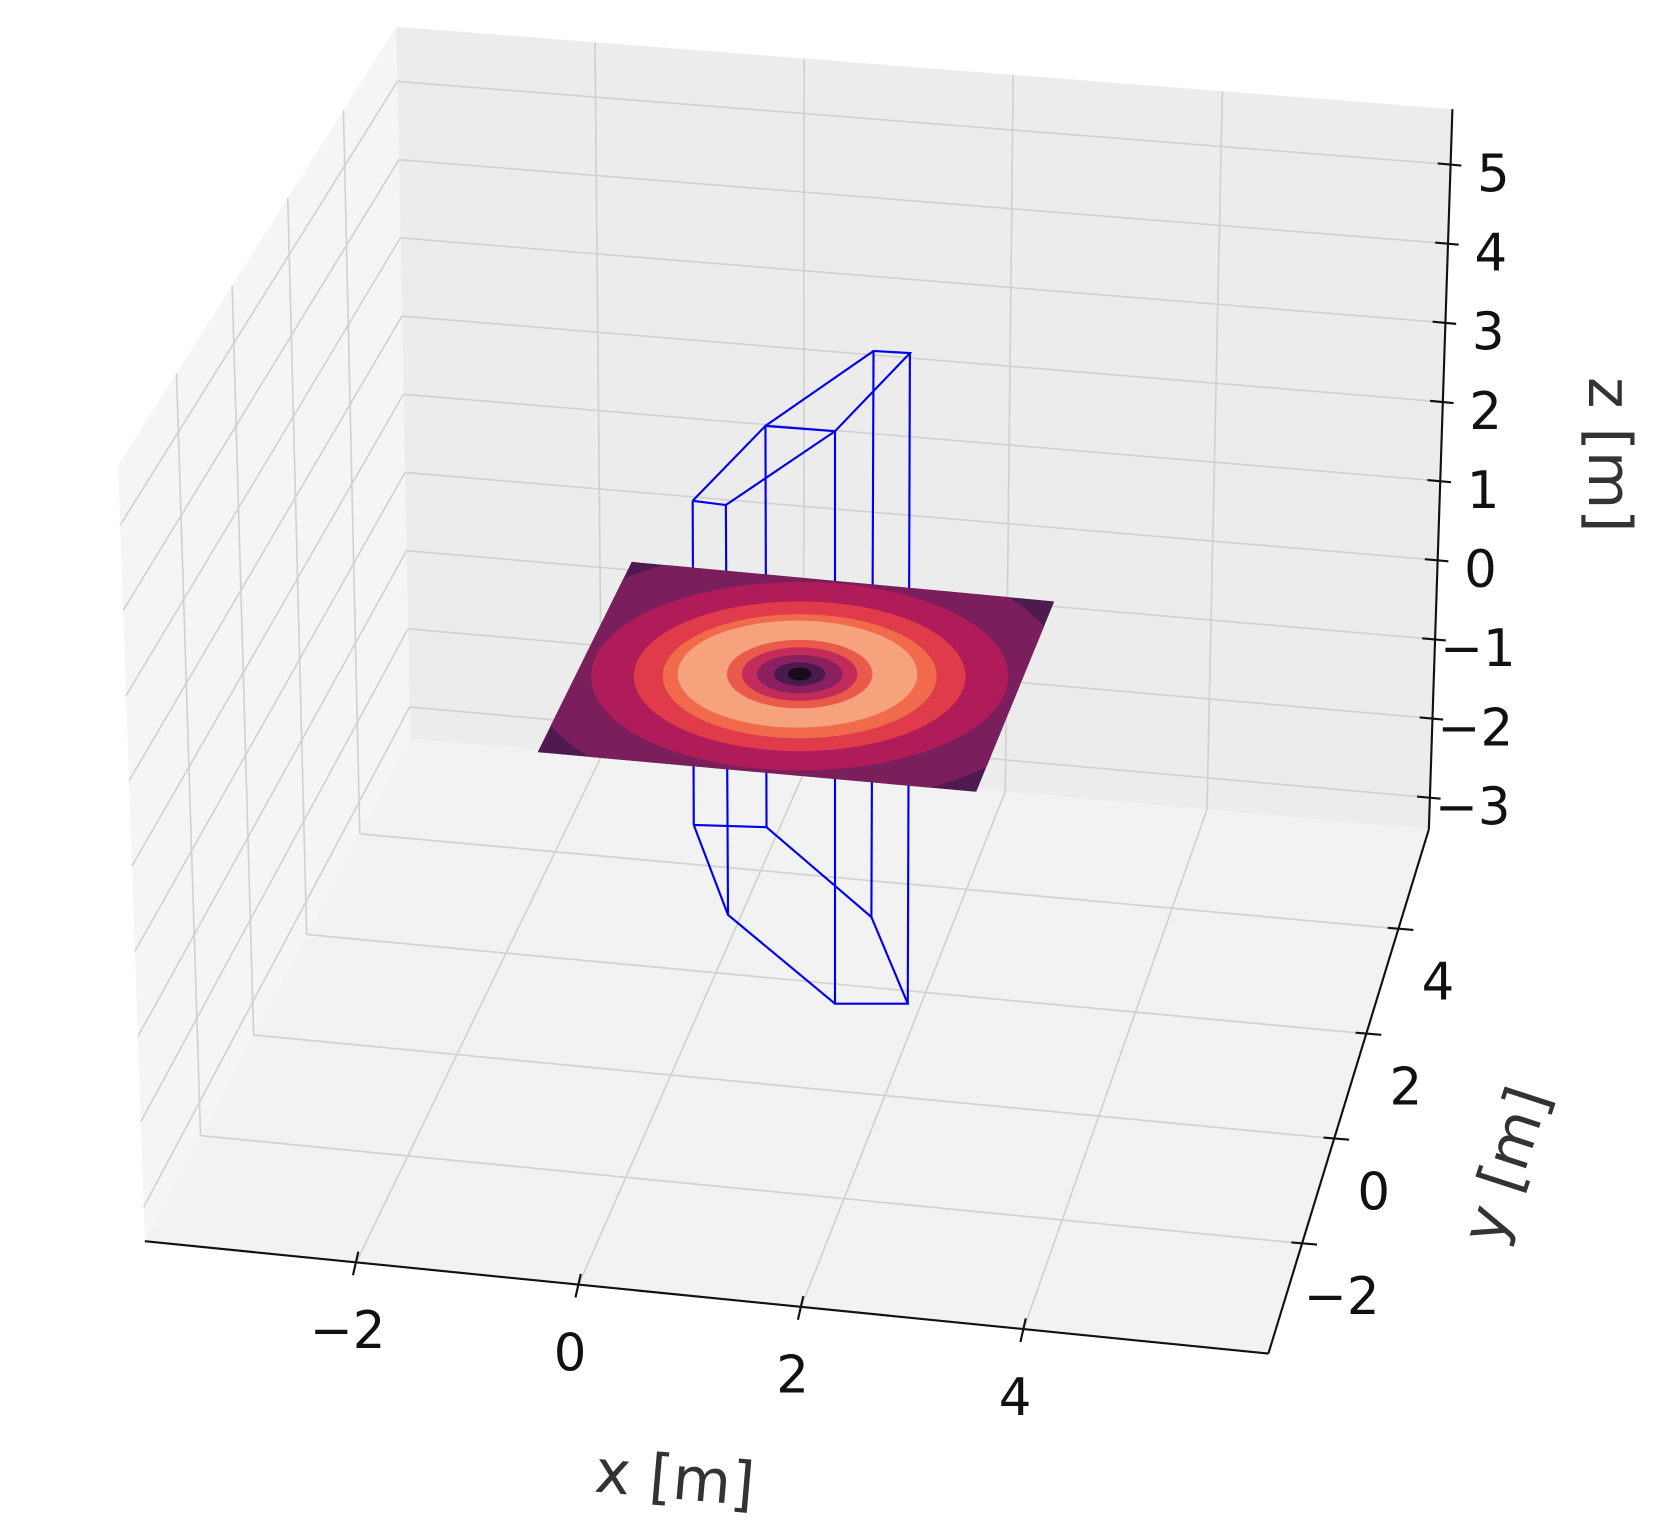 The image size is (1670, 1528). I want to click on pane, so click(264, 634).